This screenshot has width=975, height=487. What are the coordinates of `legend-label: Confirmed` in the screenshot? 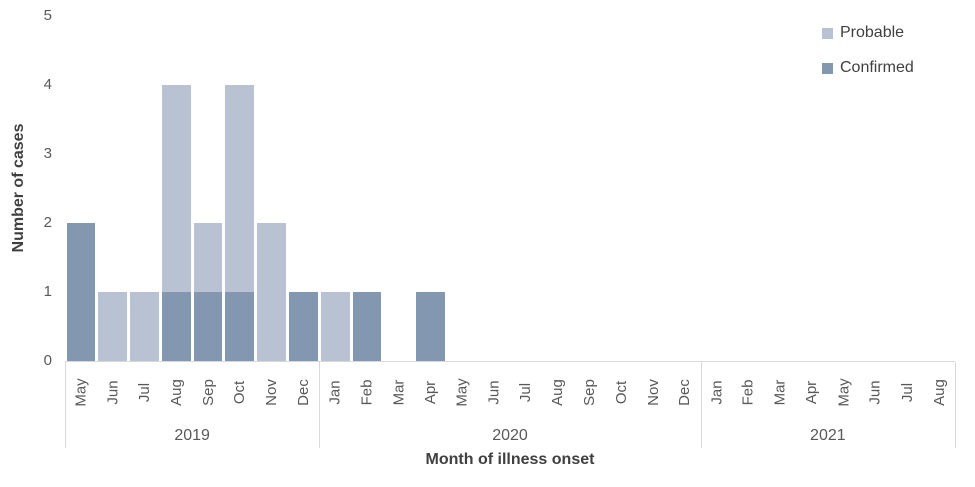 It's located at (877, 67).